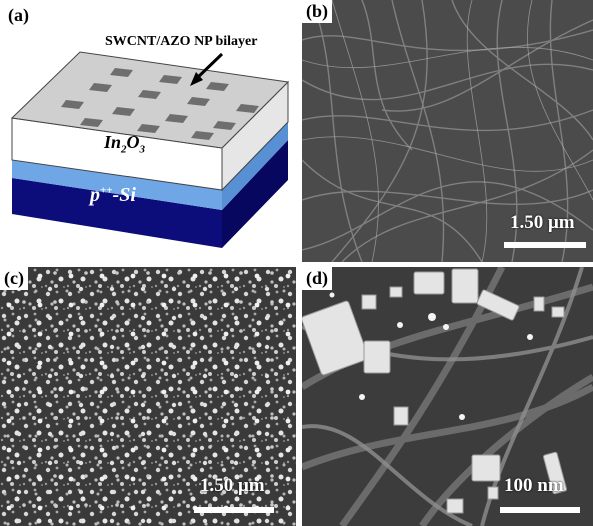  I want to click on sio2-layer-front, so click(117, 185).